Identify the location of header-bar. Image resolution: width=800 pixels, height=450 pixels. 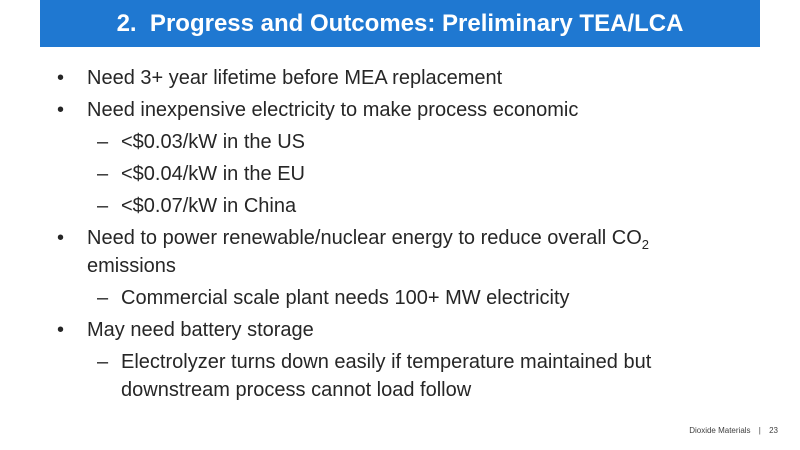
(400, 23).